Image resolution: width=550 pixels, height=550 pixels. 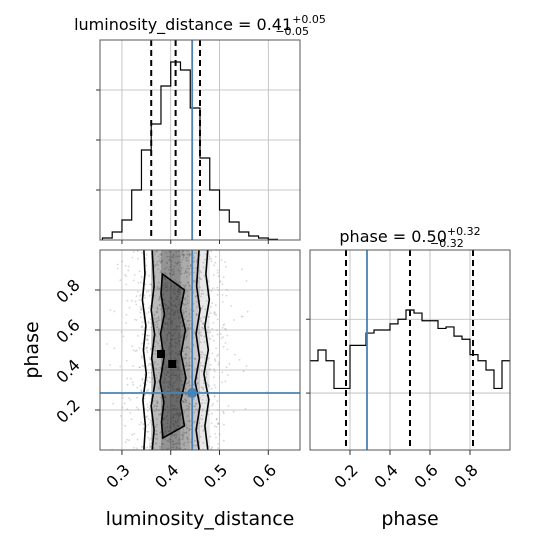 What do you see at coordinates (409, 237) in the screenshot?
I see `phase-title: phase = 0.50+0.32 −0.32` at bounding box center [409, 237].